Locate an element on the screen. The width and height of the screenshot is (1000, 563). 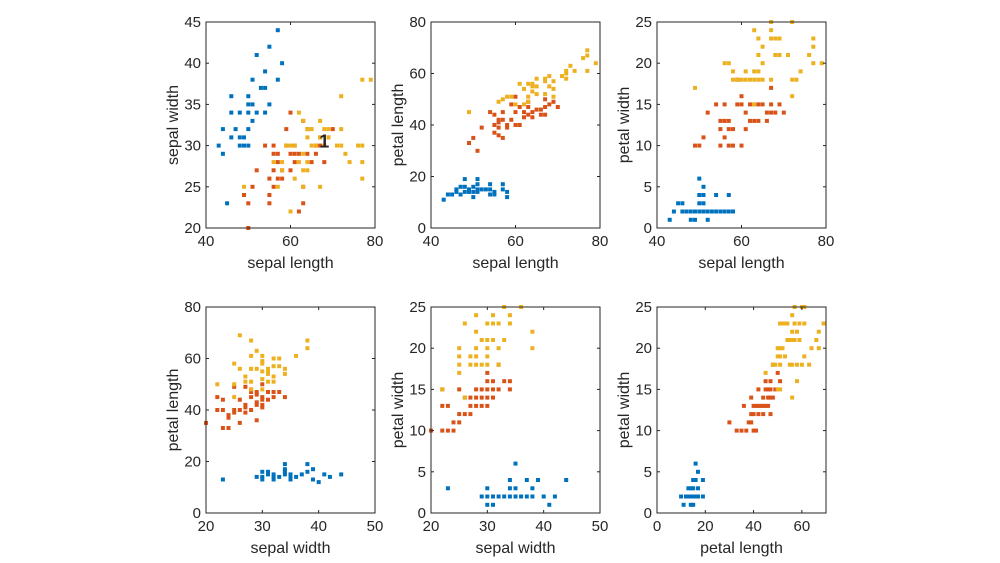
x-tick-label: 40 is located at coordinates (543, 526).